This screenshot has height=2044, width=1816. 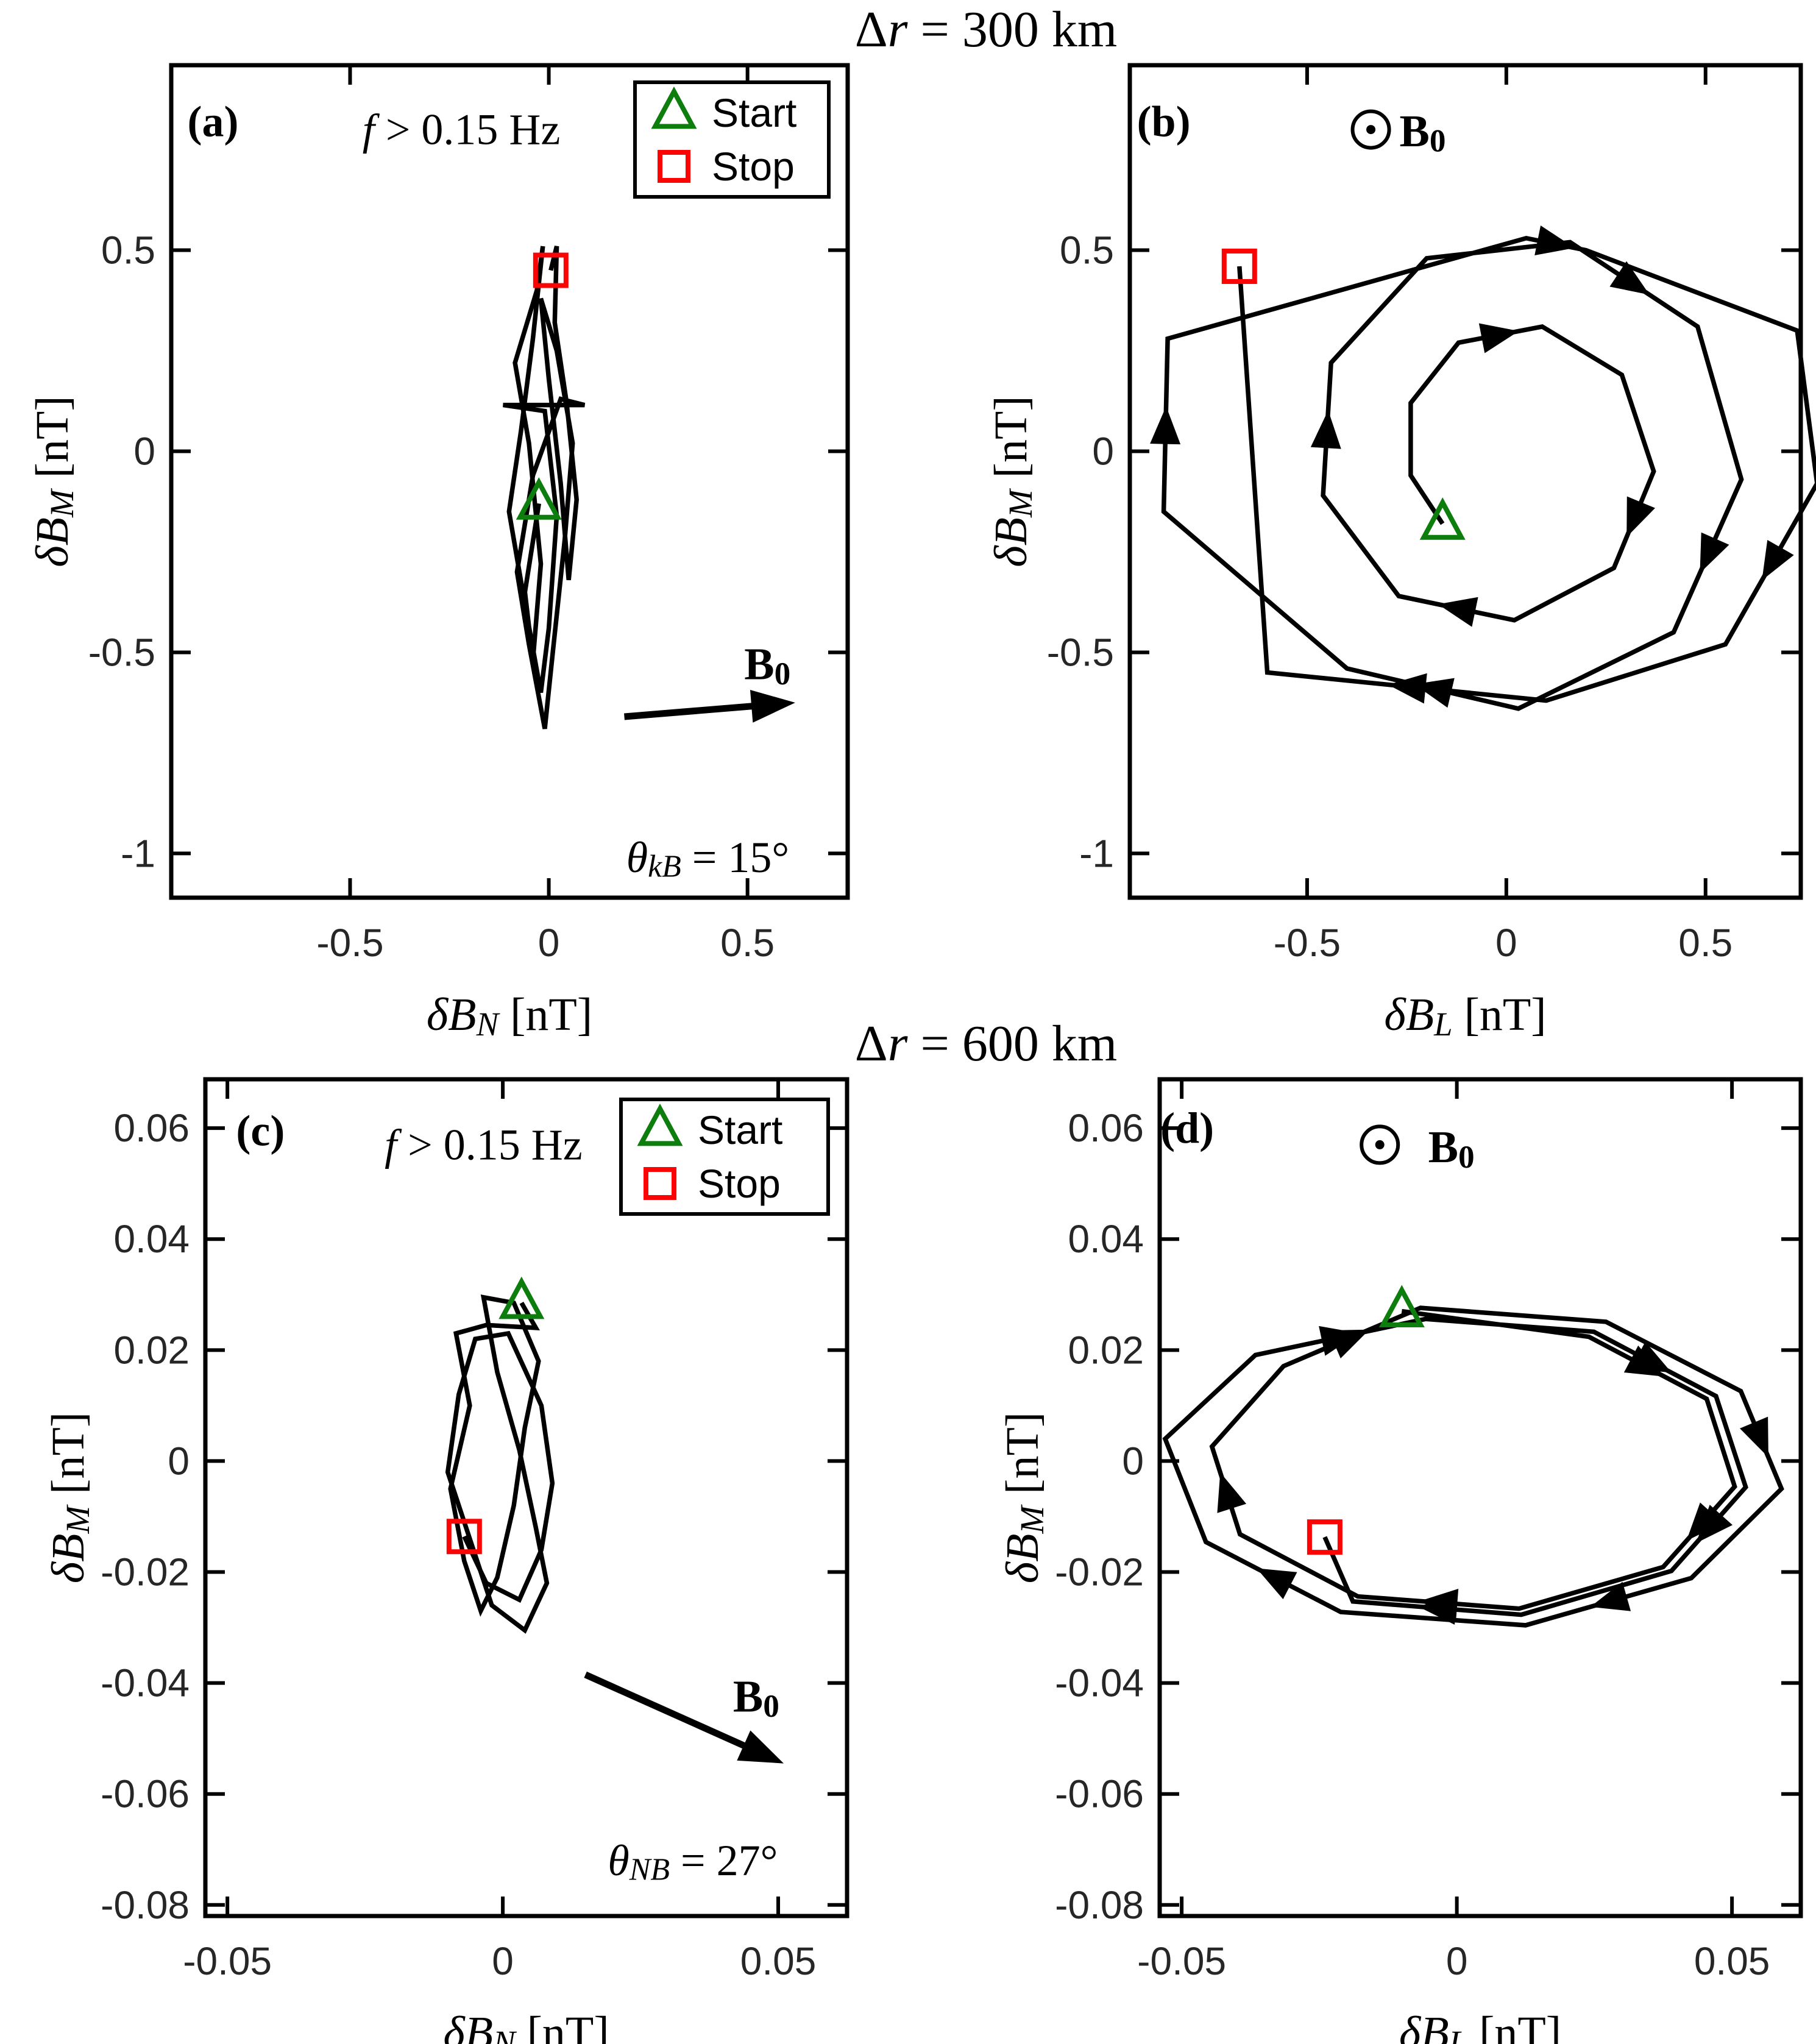 I want to click on theta-label-c: θNB = 27°, so click(x=693, y=1861).